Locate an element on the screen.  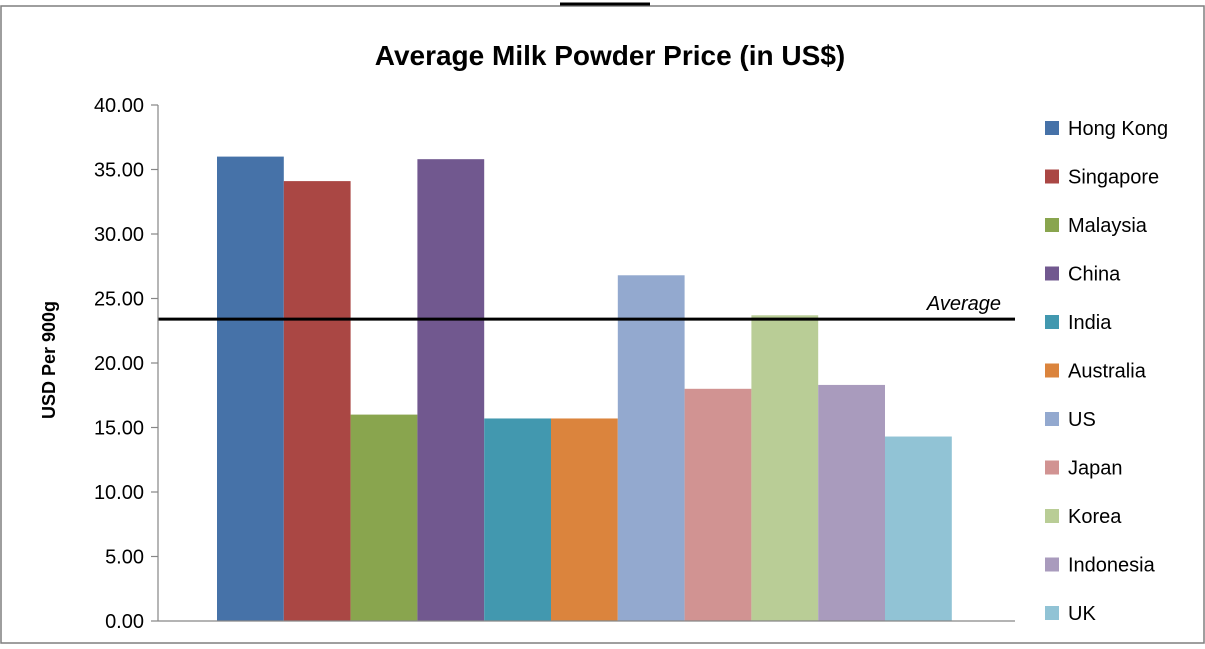
bar-japan is located at coordinates (718, 504).